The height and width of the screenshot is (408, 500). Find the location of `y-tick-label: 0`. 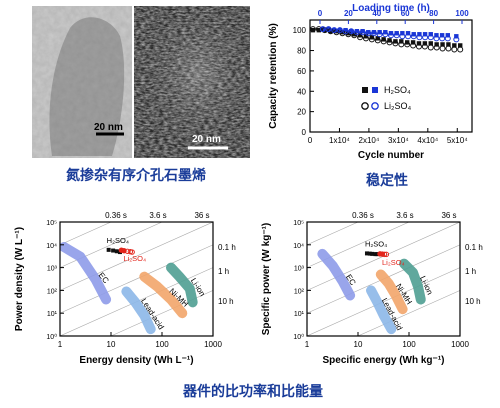

y-tick-label: 0 is located at coordinates (304, 132).